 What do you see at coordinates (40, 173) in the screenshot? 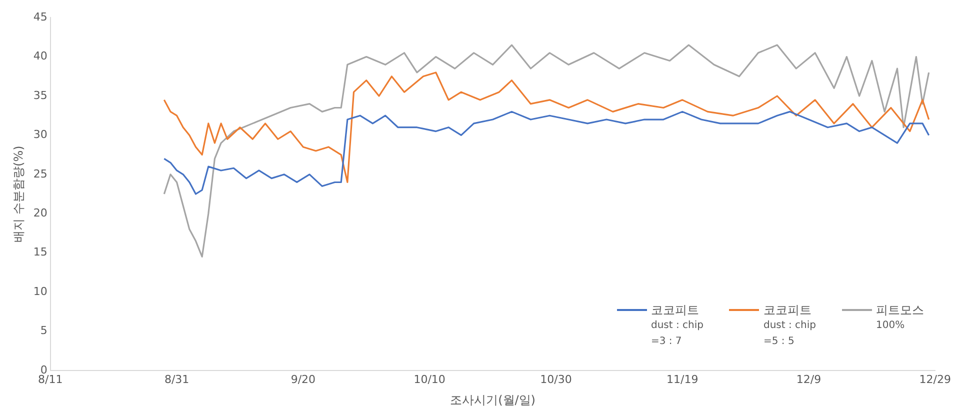
I see `y-tick-label: 25` at bounding box center [40, 173].